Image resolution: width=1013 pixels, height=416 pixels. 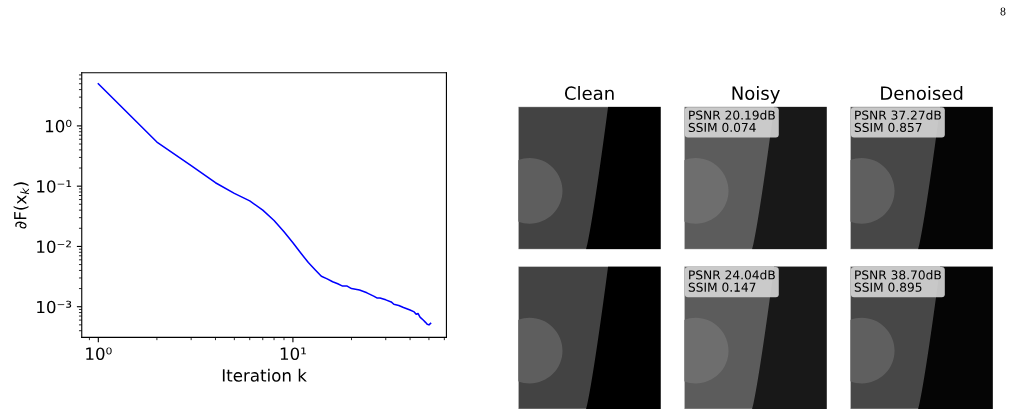 I want to click on y-tick-label: 10⁻², so click(x=54, y=247).